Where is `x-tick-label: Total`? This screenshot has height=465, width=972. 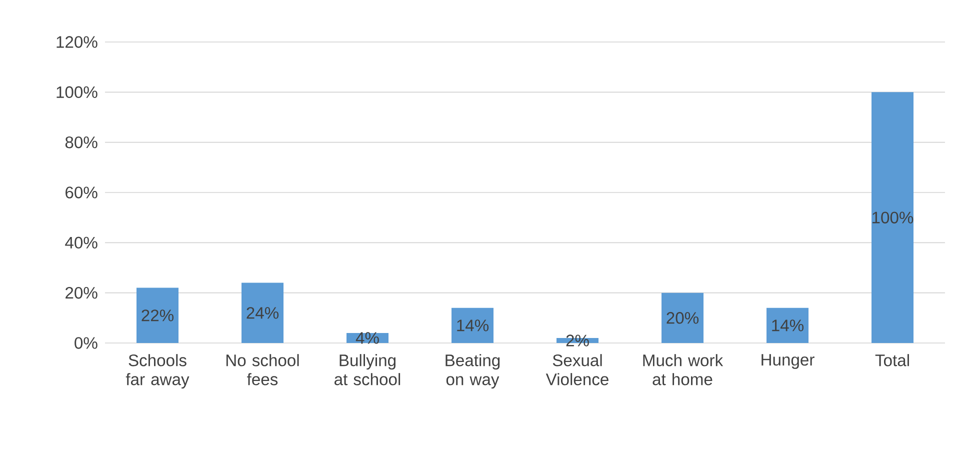 x-tick-label: Total is located at coordinates (892, 360).